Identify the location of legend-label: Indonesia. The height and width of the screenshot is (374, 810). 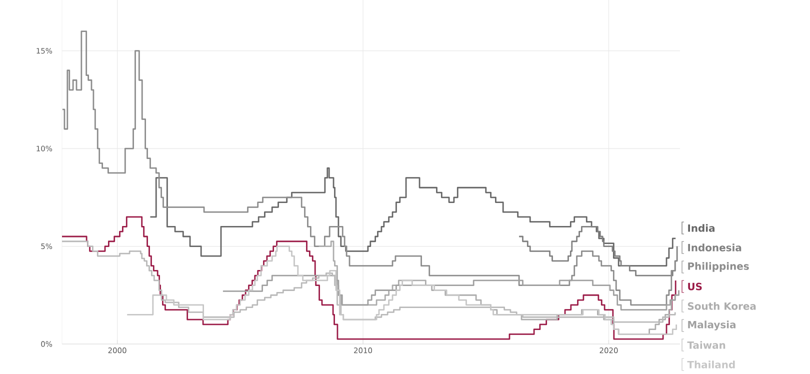
(715, 248).